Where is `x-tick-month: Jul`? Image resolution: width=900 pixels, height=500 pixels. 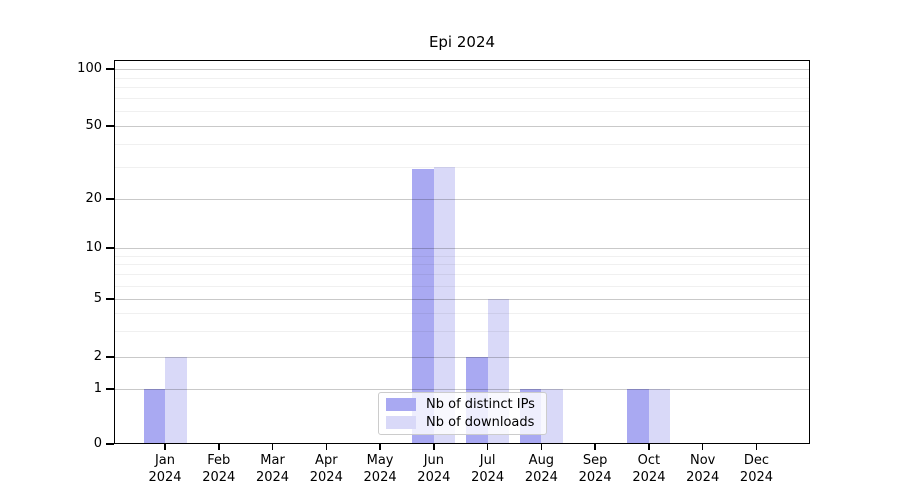
x-tick-month: Jul is located at coordinates (487, 460).